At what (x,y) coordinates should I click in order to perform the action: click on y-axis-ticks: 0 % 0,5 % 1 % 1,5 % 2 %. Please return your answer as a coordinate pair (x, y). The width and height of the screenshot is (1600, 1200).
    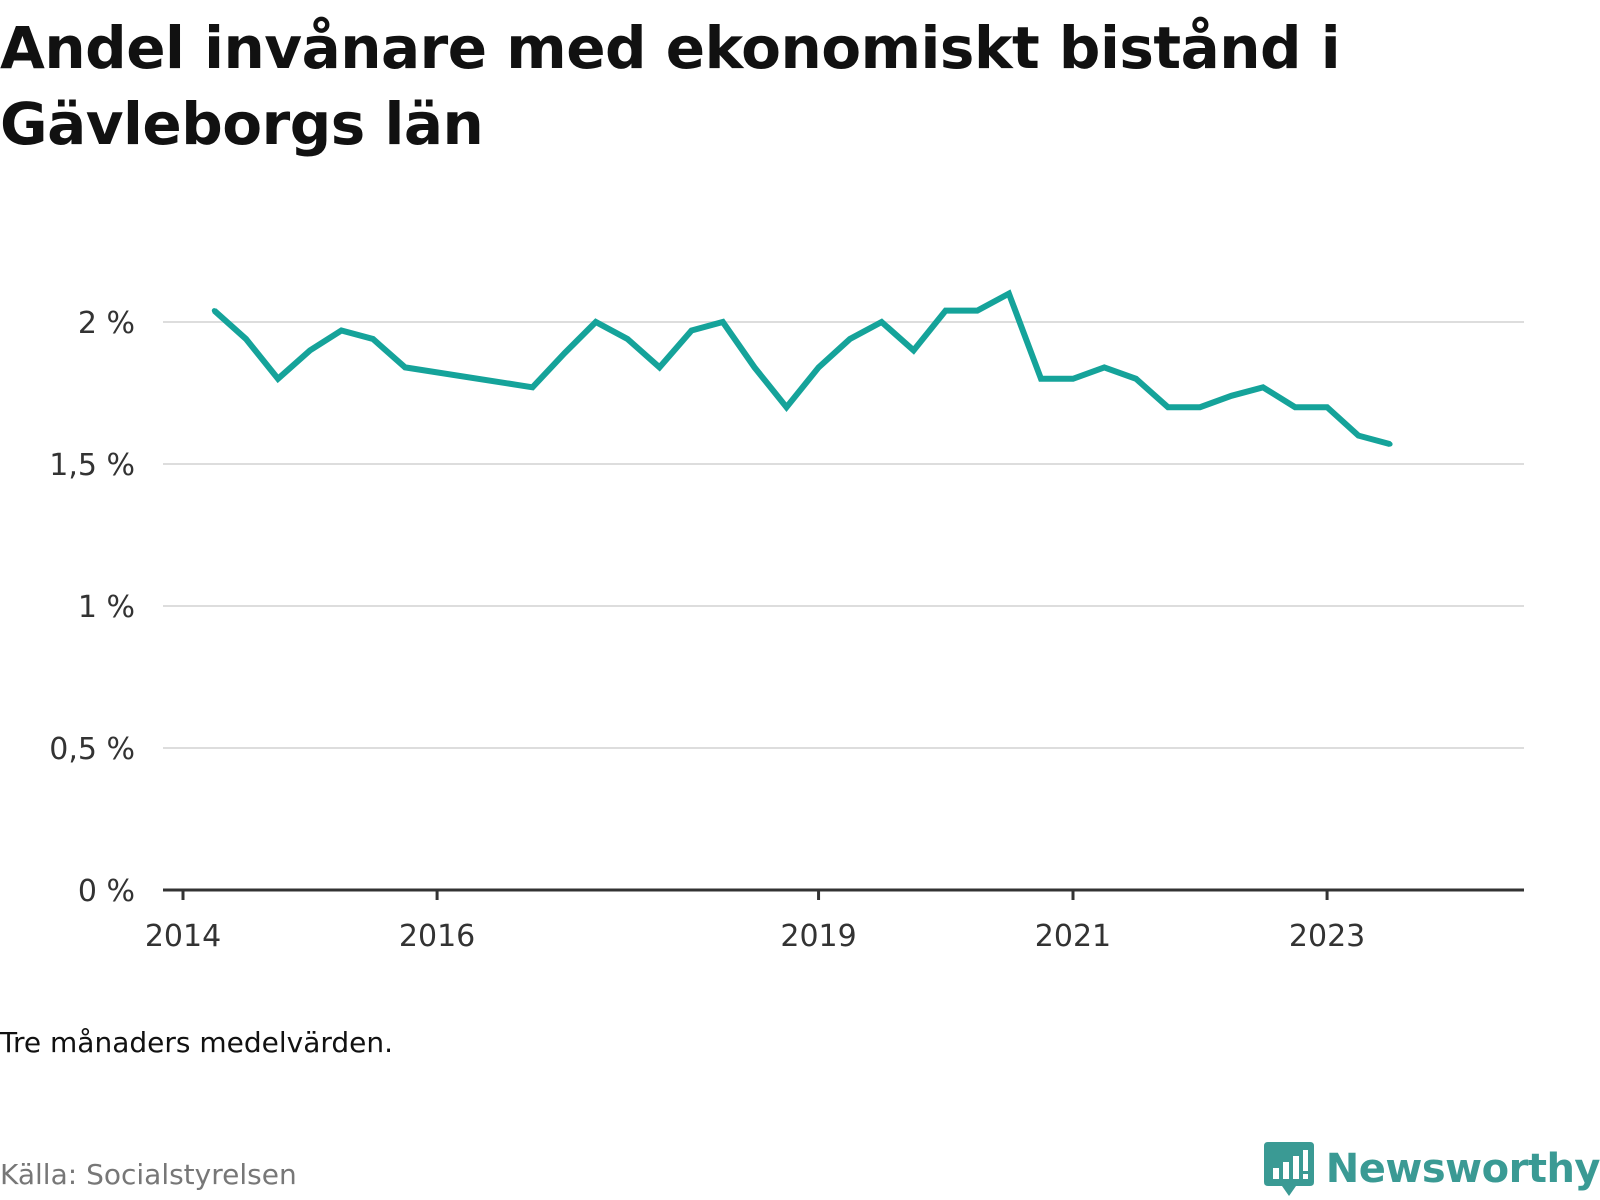
    Looking at the image, I should click on (92, 607).